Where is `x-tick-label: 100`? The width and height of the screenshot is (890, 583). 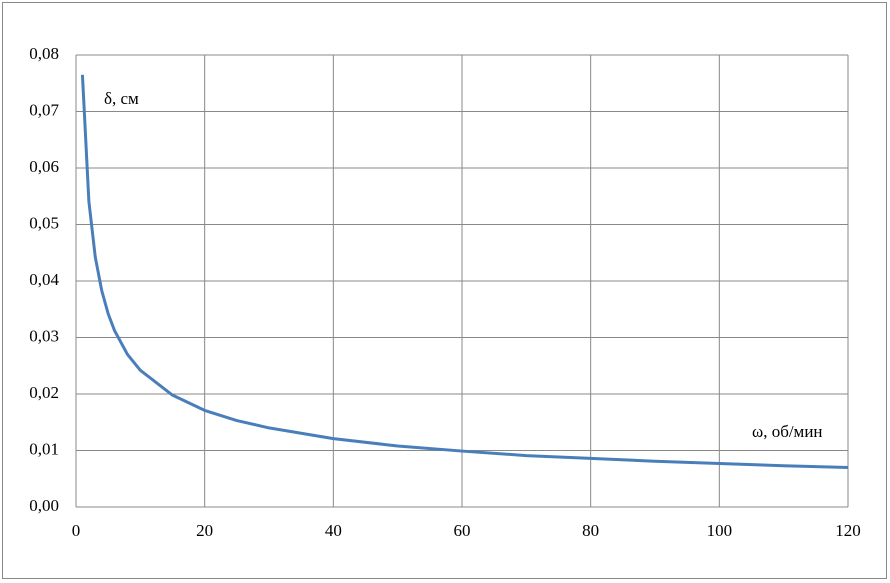 x-tick-label: 100 is located at coordinates (720, 530).